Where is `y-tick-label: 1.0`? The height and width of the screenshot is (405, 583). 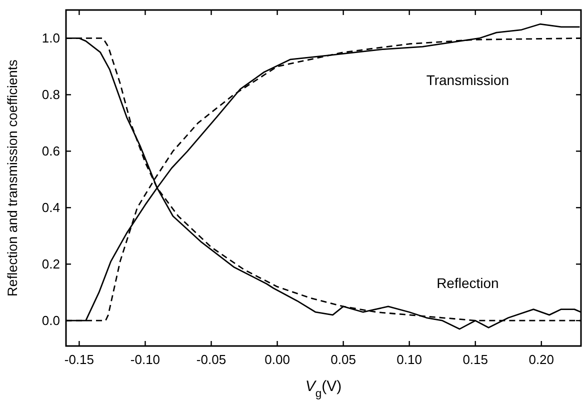 y-tick-label: 1.0 is located at coordinates (51, 38).